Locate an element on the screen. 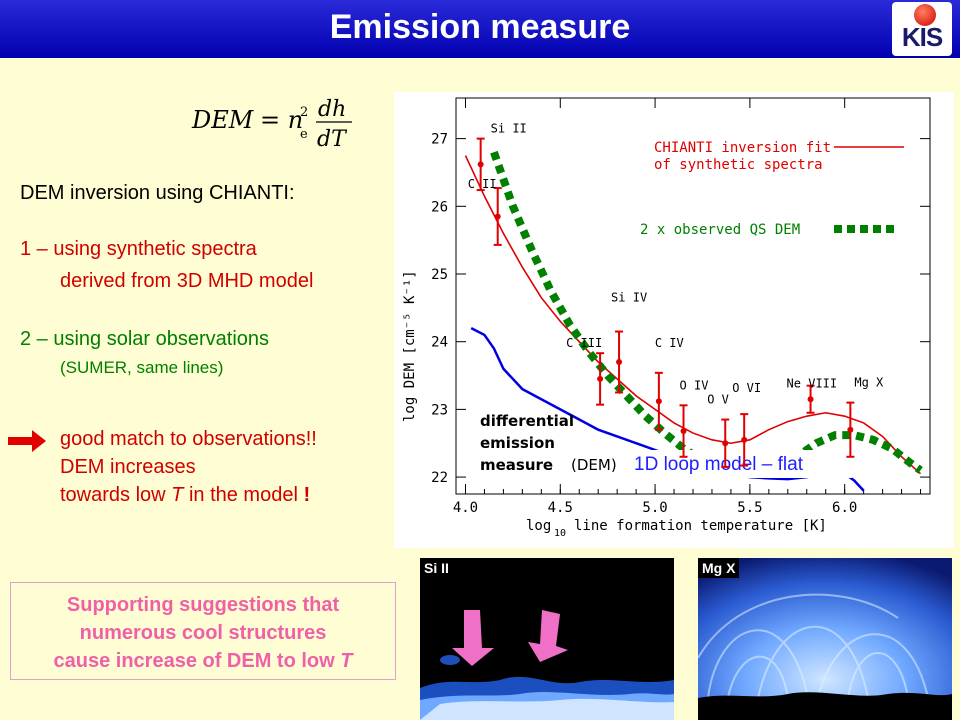  logo-text: KIS is located at coordinates (922, 37).